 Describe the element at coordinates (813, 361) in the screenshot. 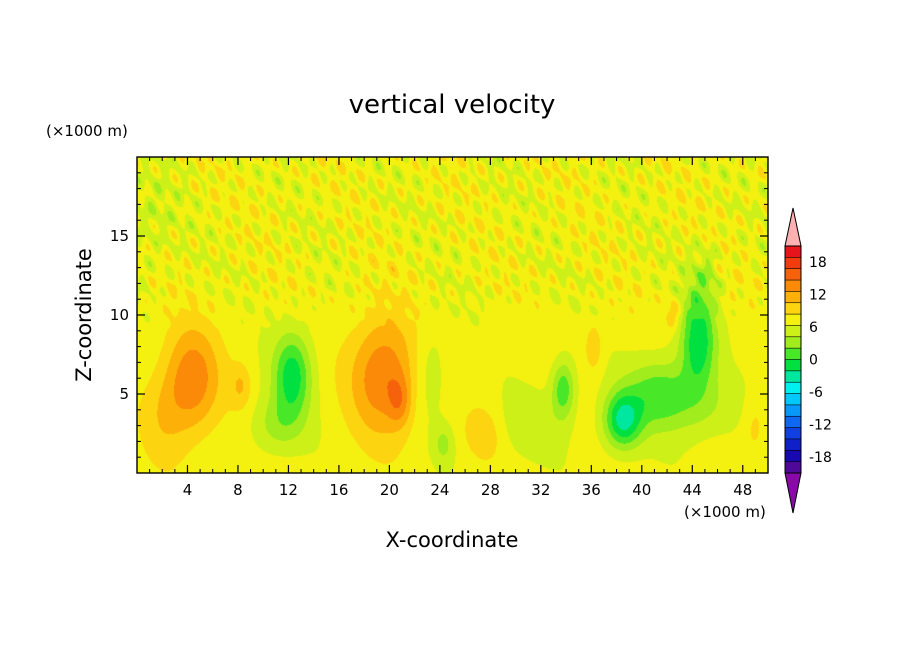

I see `colorbar-label: 0` at that location.